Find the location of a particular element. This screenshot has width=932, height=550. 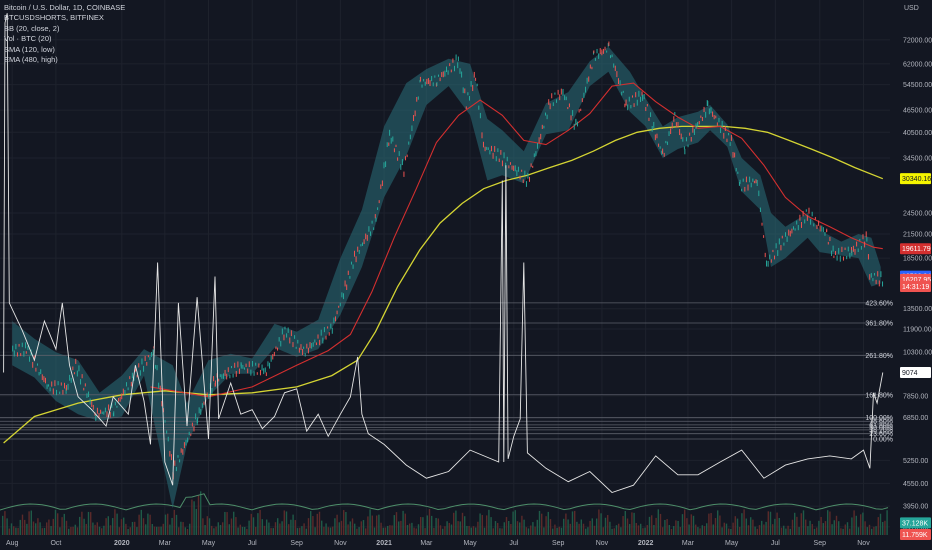

legend-shorts: BTCUSDSHORTS, BITFINEX is located at coordinates (54, 18).